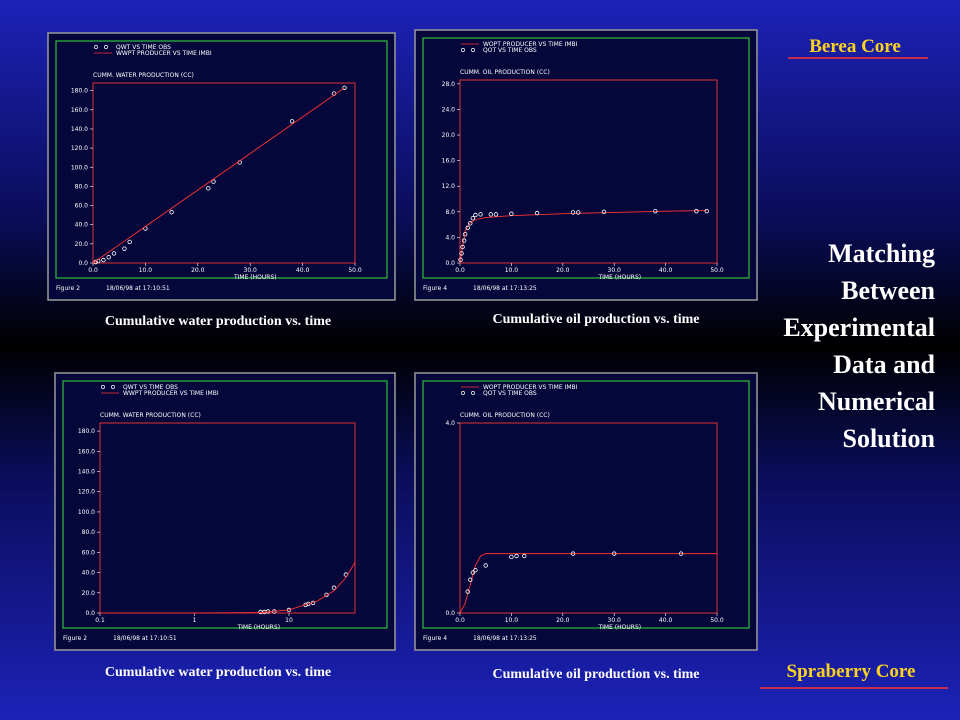 This screenshot has width=960, height=720. I want to click on legend-label: WWPT PRODUCER VS TIME IMBI, so click(164, 53).